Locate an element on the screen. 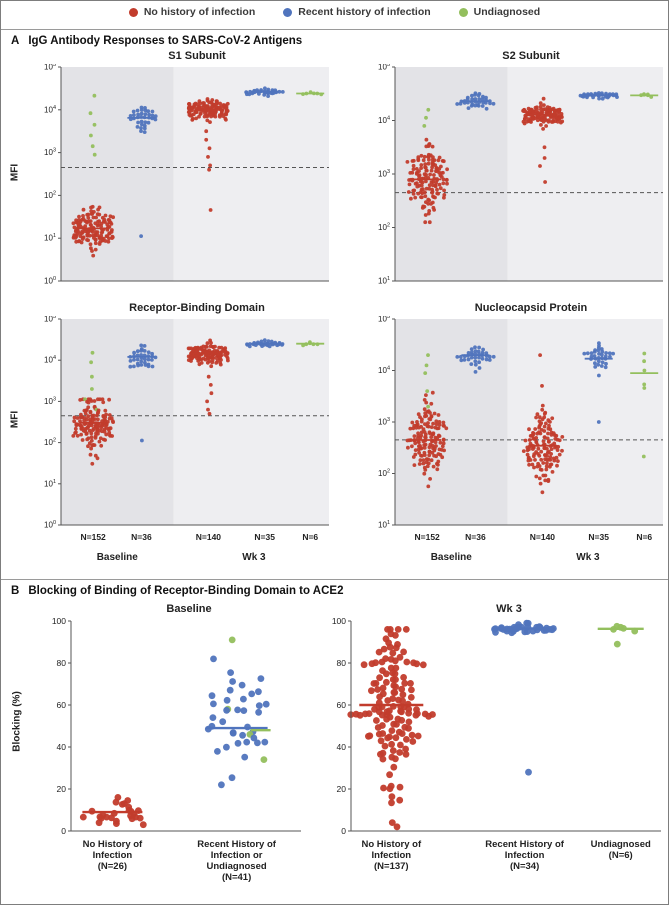 The width and height of the screenshot is (669, 905). red-dot-icon is located at coordinates (133, 12).